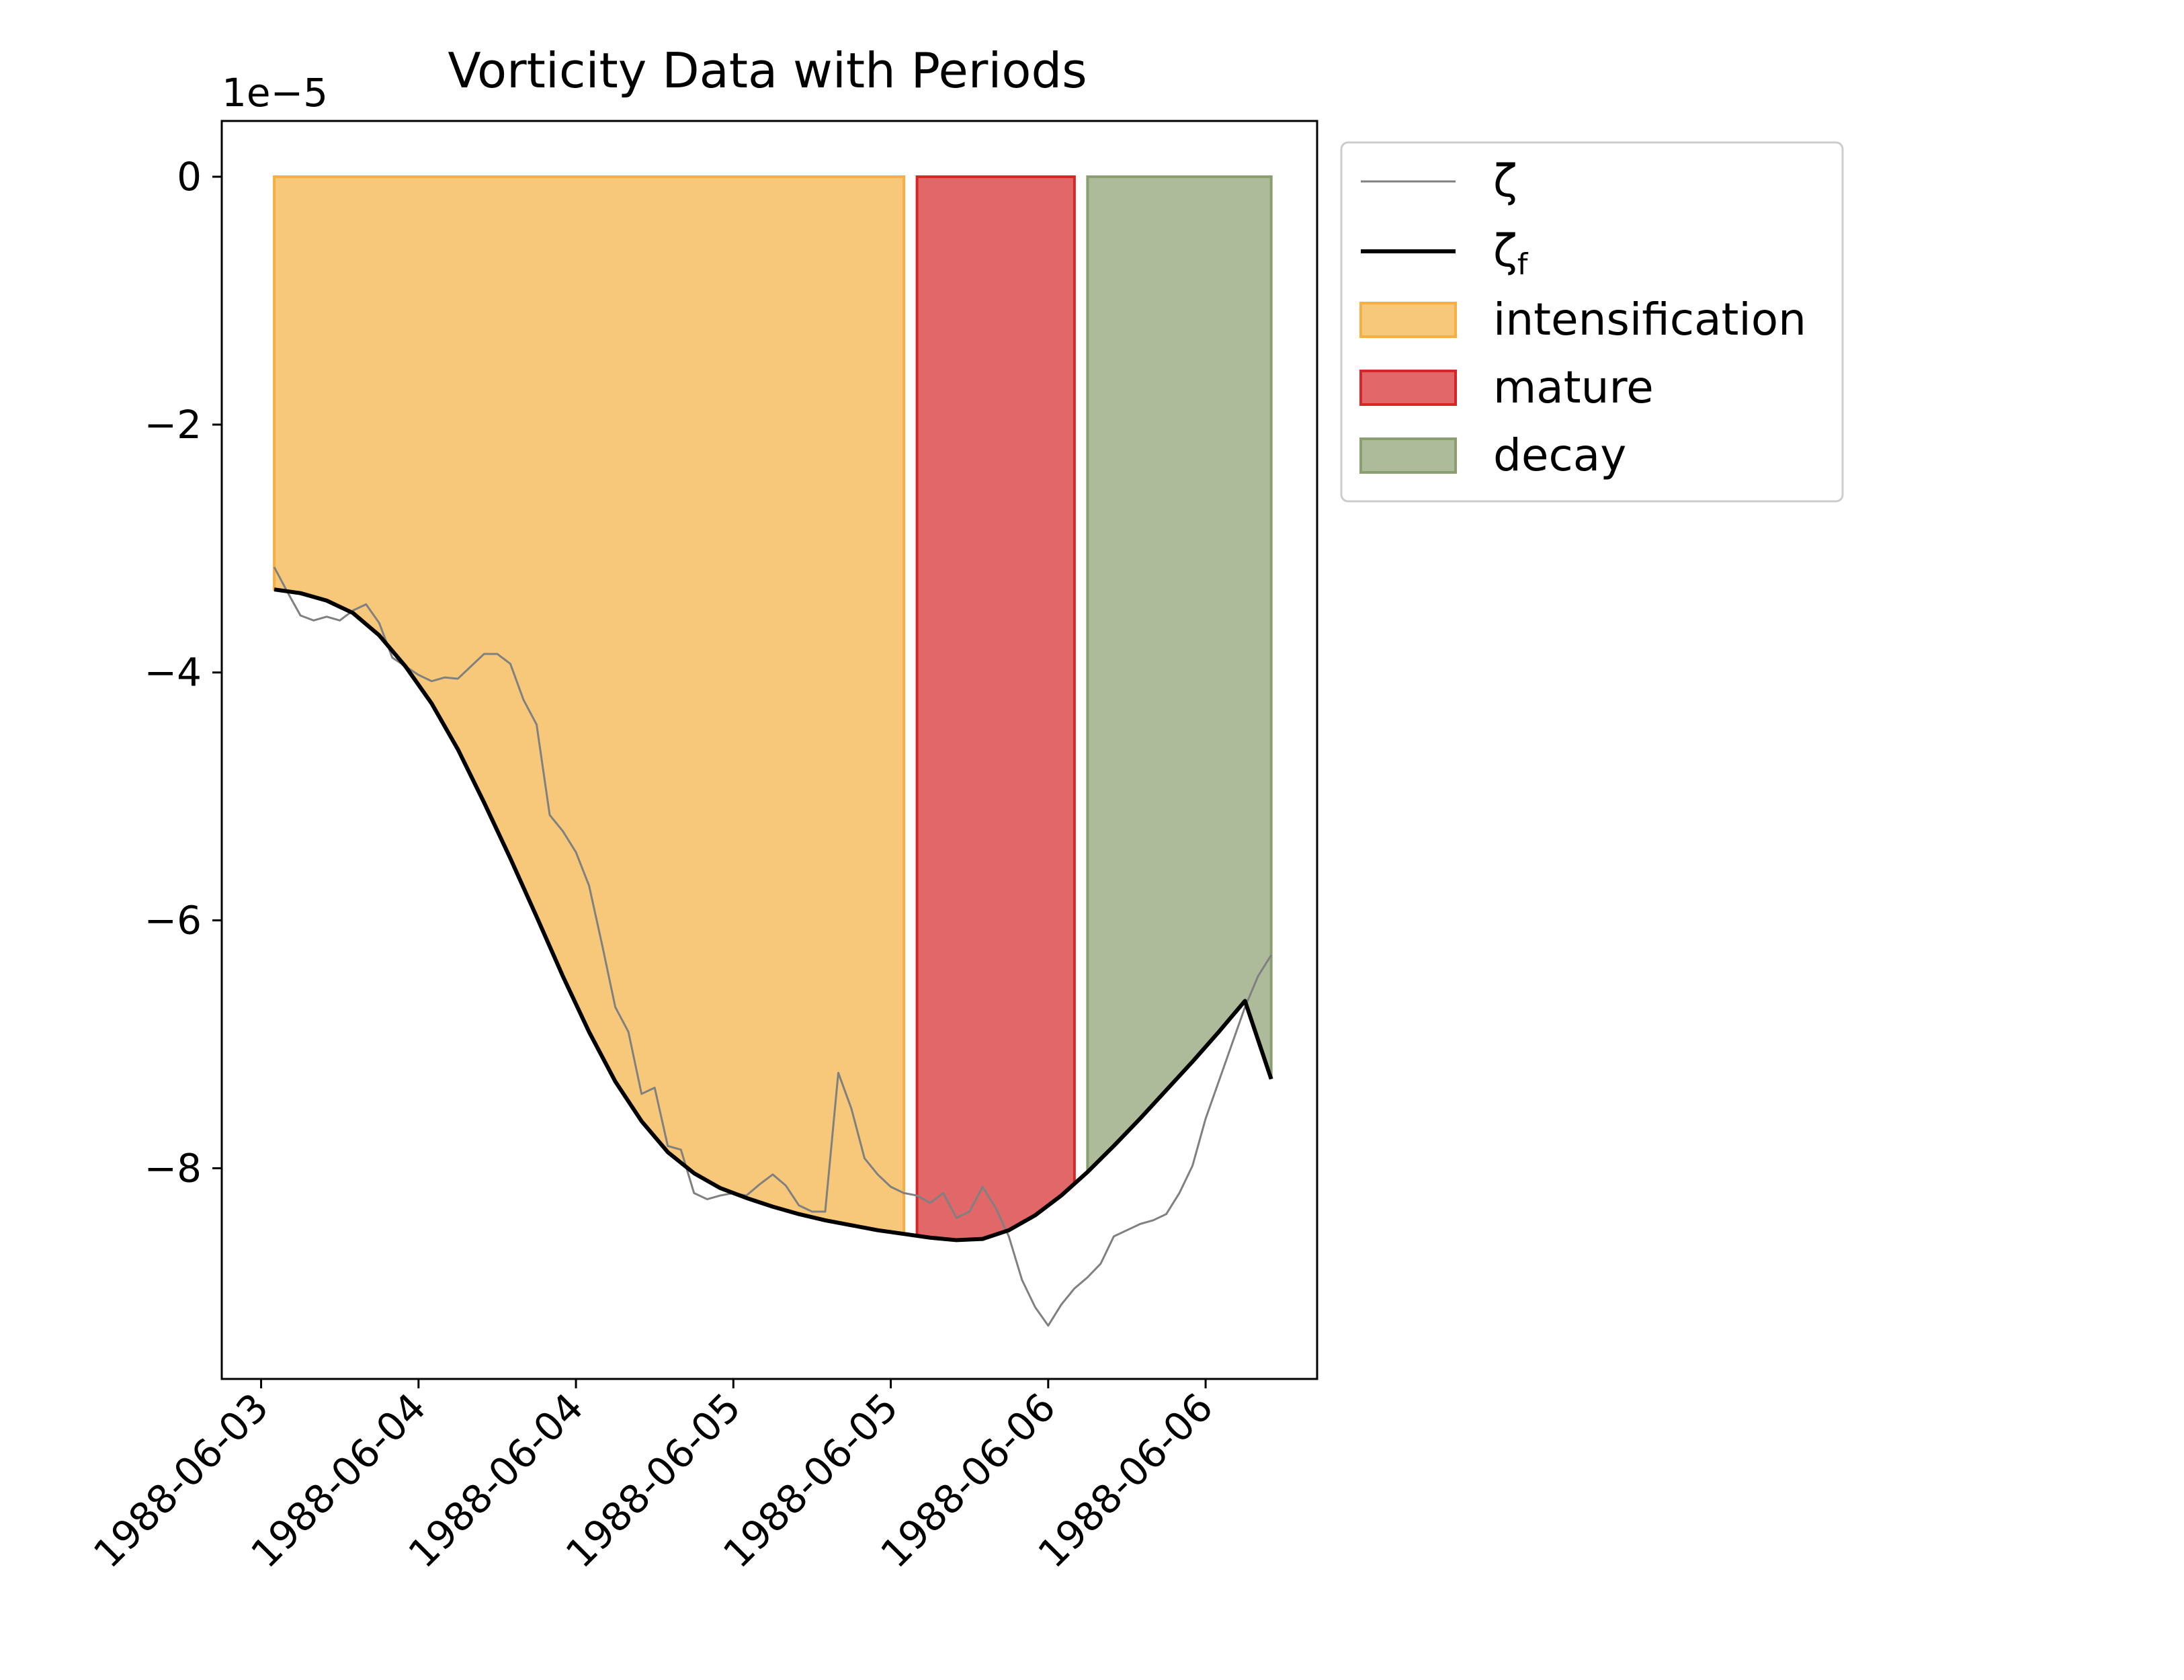  What do you see at coordinates (275, 93) in the screenshot?
I see `y-scale-label: 1e−5` at bounding box center [275, 93].